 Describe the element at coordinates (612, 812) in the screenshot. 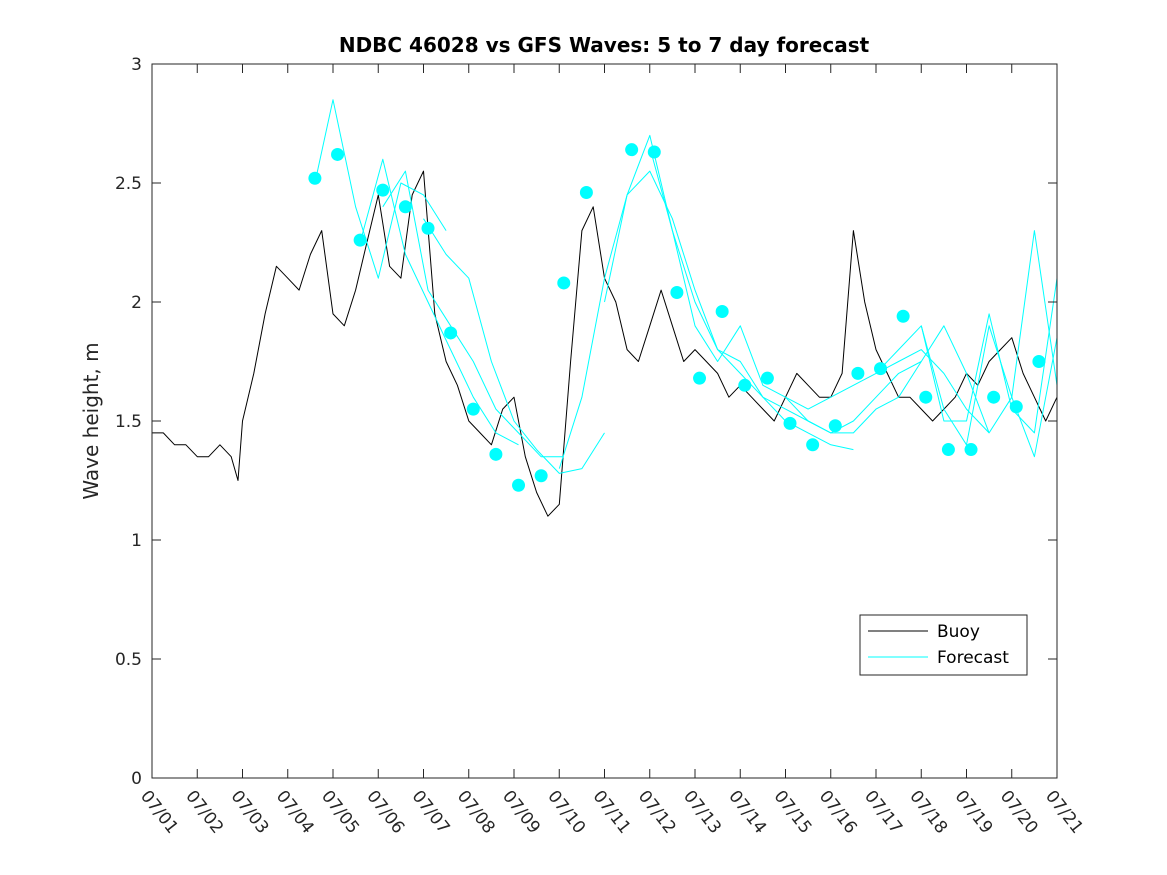

I see `x-tick-label: 07/11` at that location.